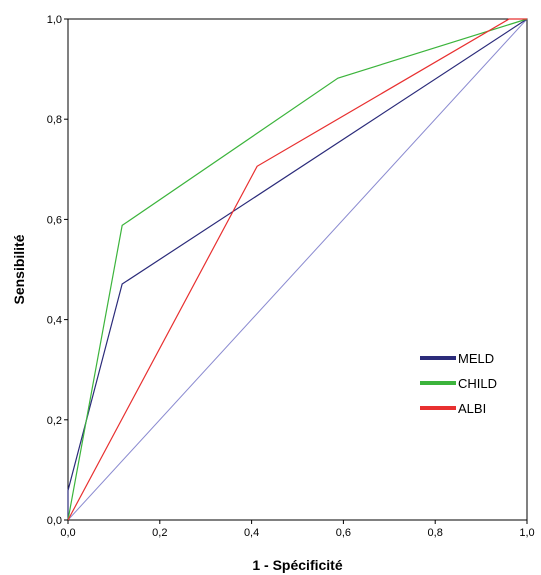  What do you see at coordinates (54, 20) in the screenshot?
I see `y-tick-label: 1,0` at bounding box center [54, 20].